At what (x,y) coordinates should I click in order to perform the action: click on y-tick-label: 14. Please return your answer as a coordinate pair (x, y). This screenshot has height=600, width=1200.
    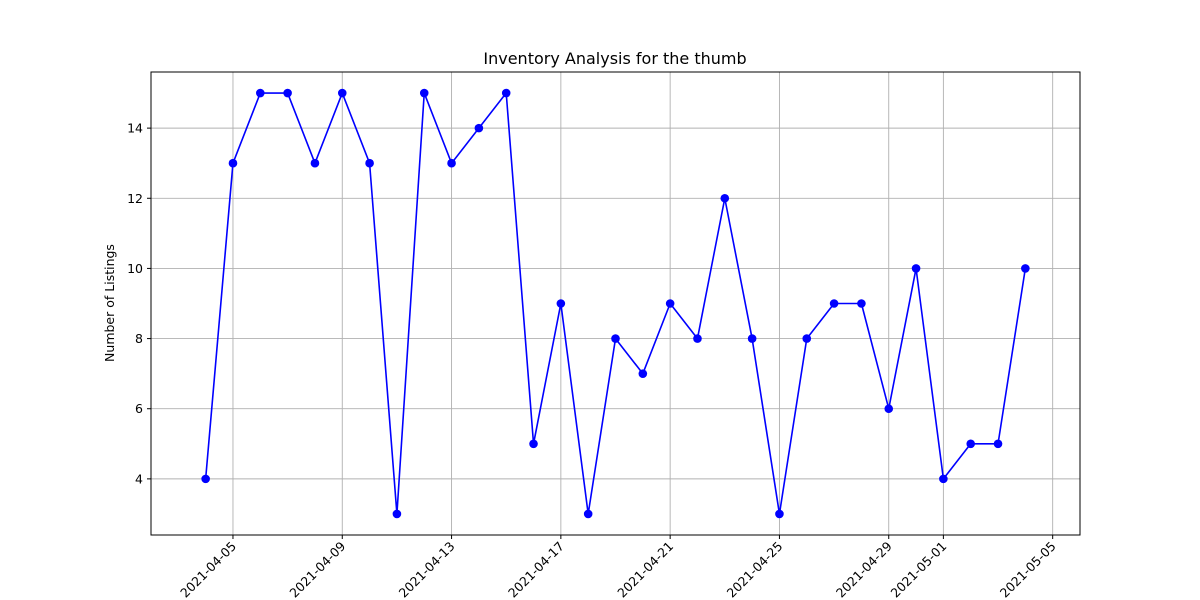
    Looking at the image, I should click on (135, 128).